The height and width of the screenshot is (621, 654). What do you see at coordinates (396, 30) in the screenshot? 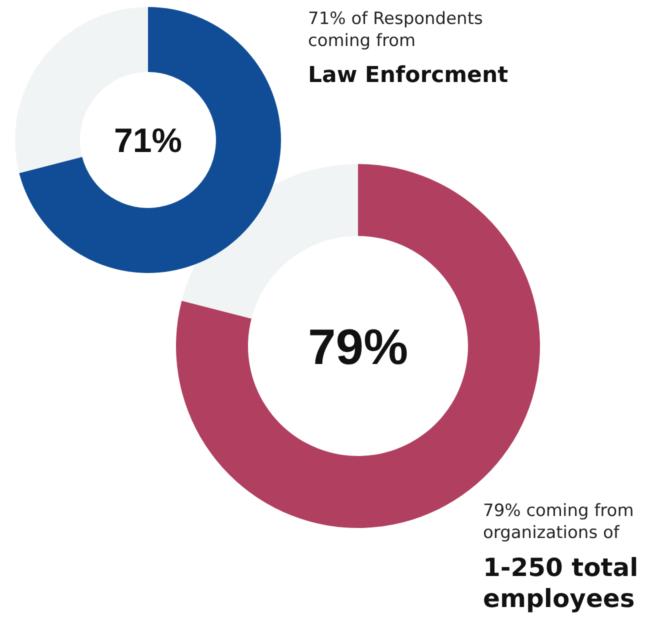
I see `text: 71% of Respondents coming from` at bounding box center [396, 30].